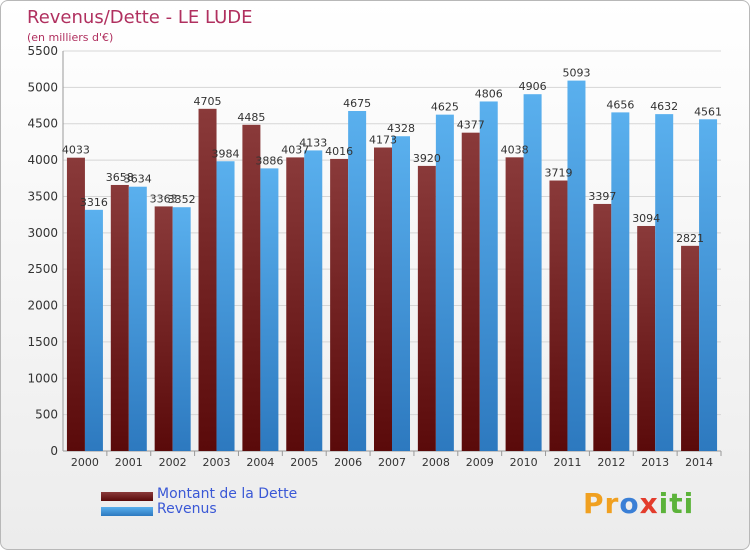 This screenshot has width=750, height=550. Describe the element at coordinates (127, 496) in the screenshot. I see `legend-swatch-dette` at that location.